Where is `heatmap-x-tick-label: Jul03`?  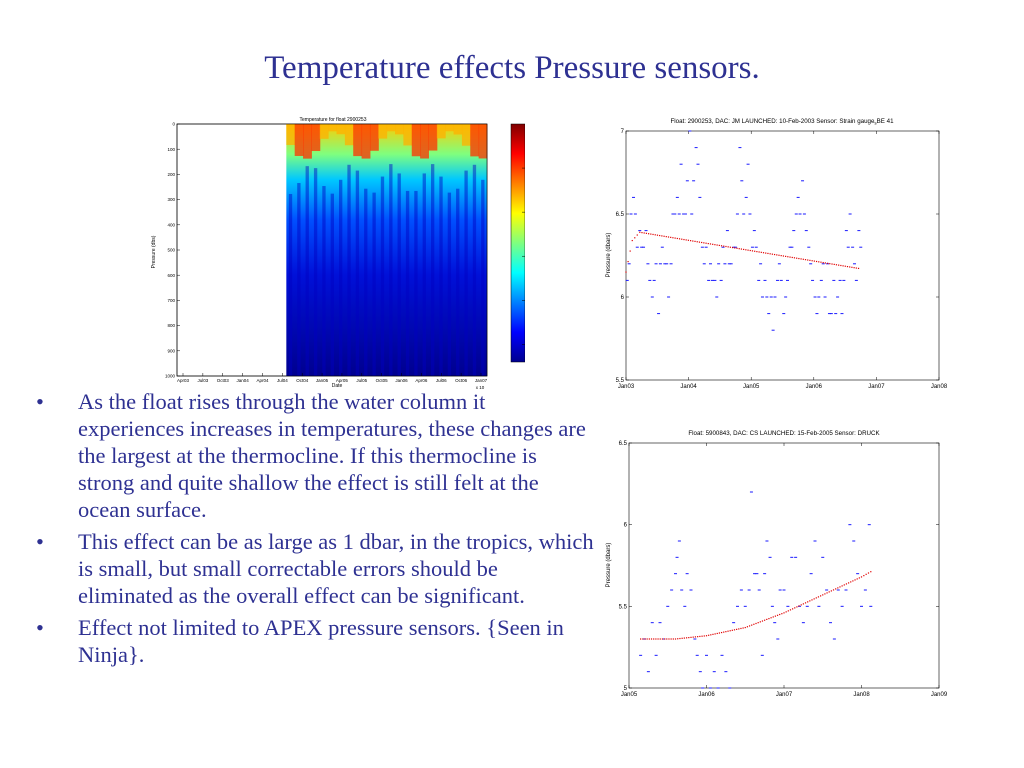
heatmap-x-tick-label: Jul03 is located at coordinates (202, 380).